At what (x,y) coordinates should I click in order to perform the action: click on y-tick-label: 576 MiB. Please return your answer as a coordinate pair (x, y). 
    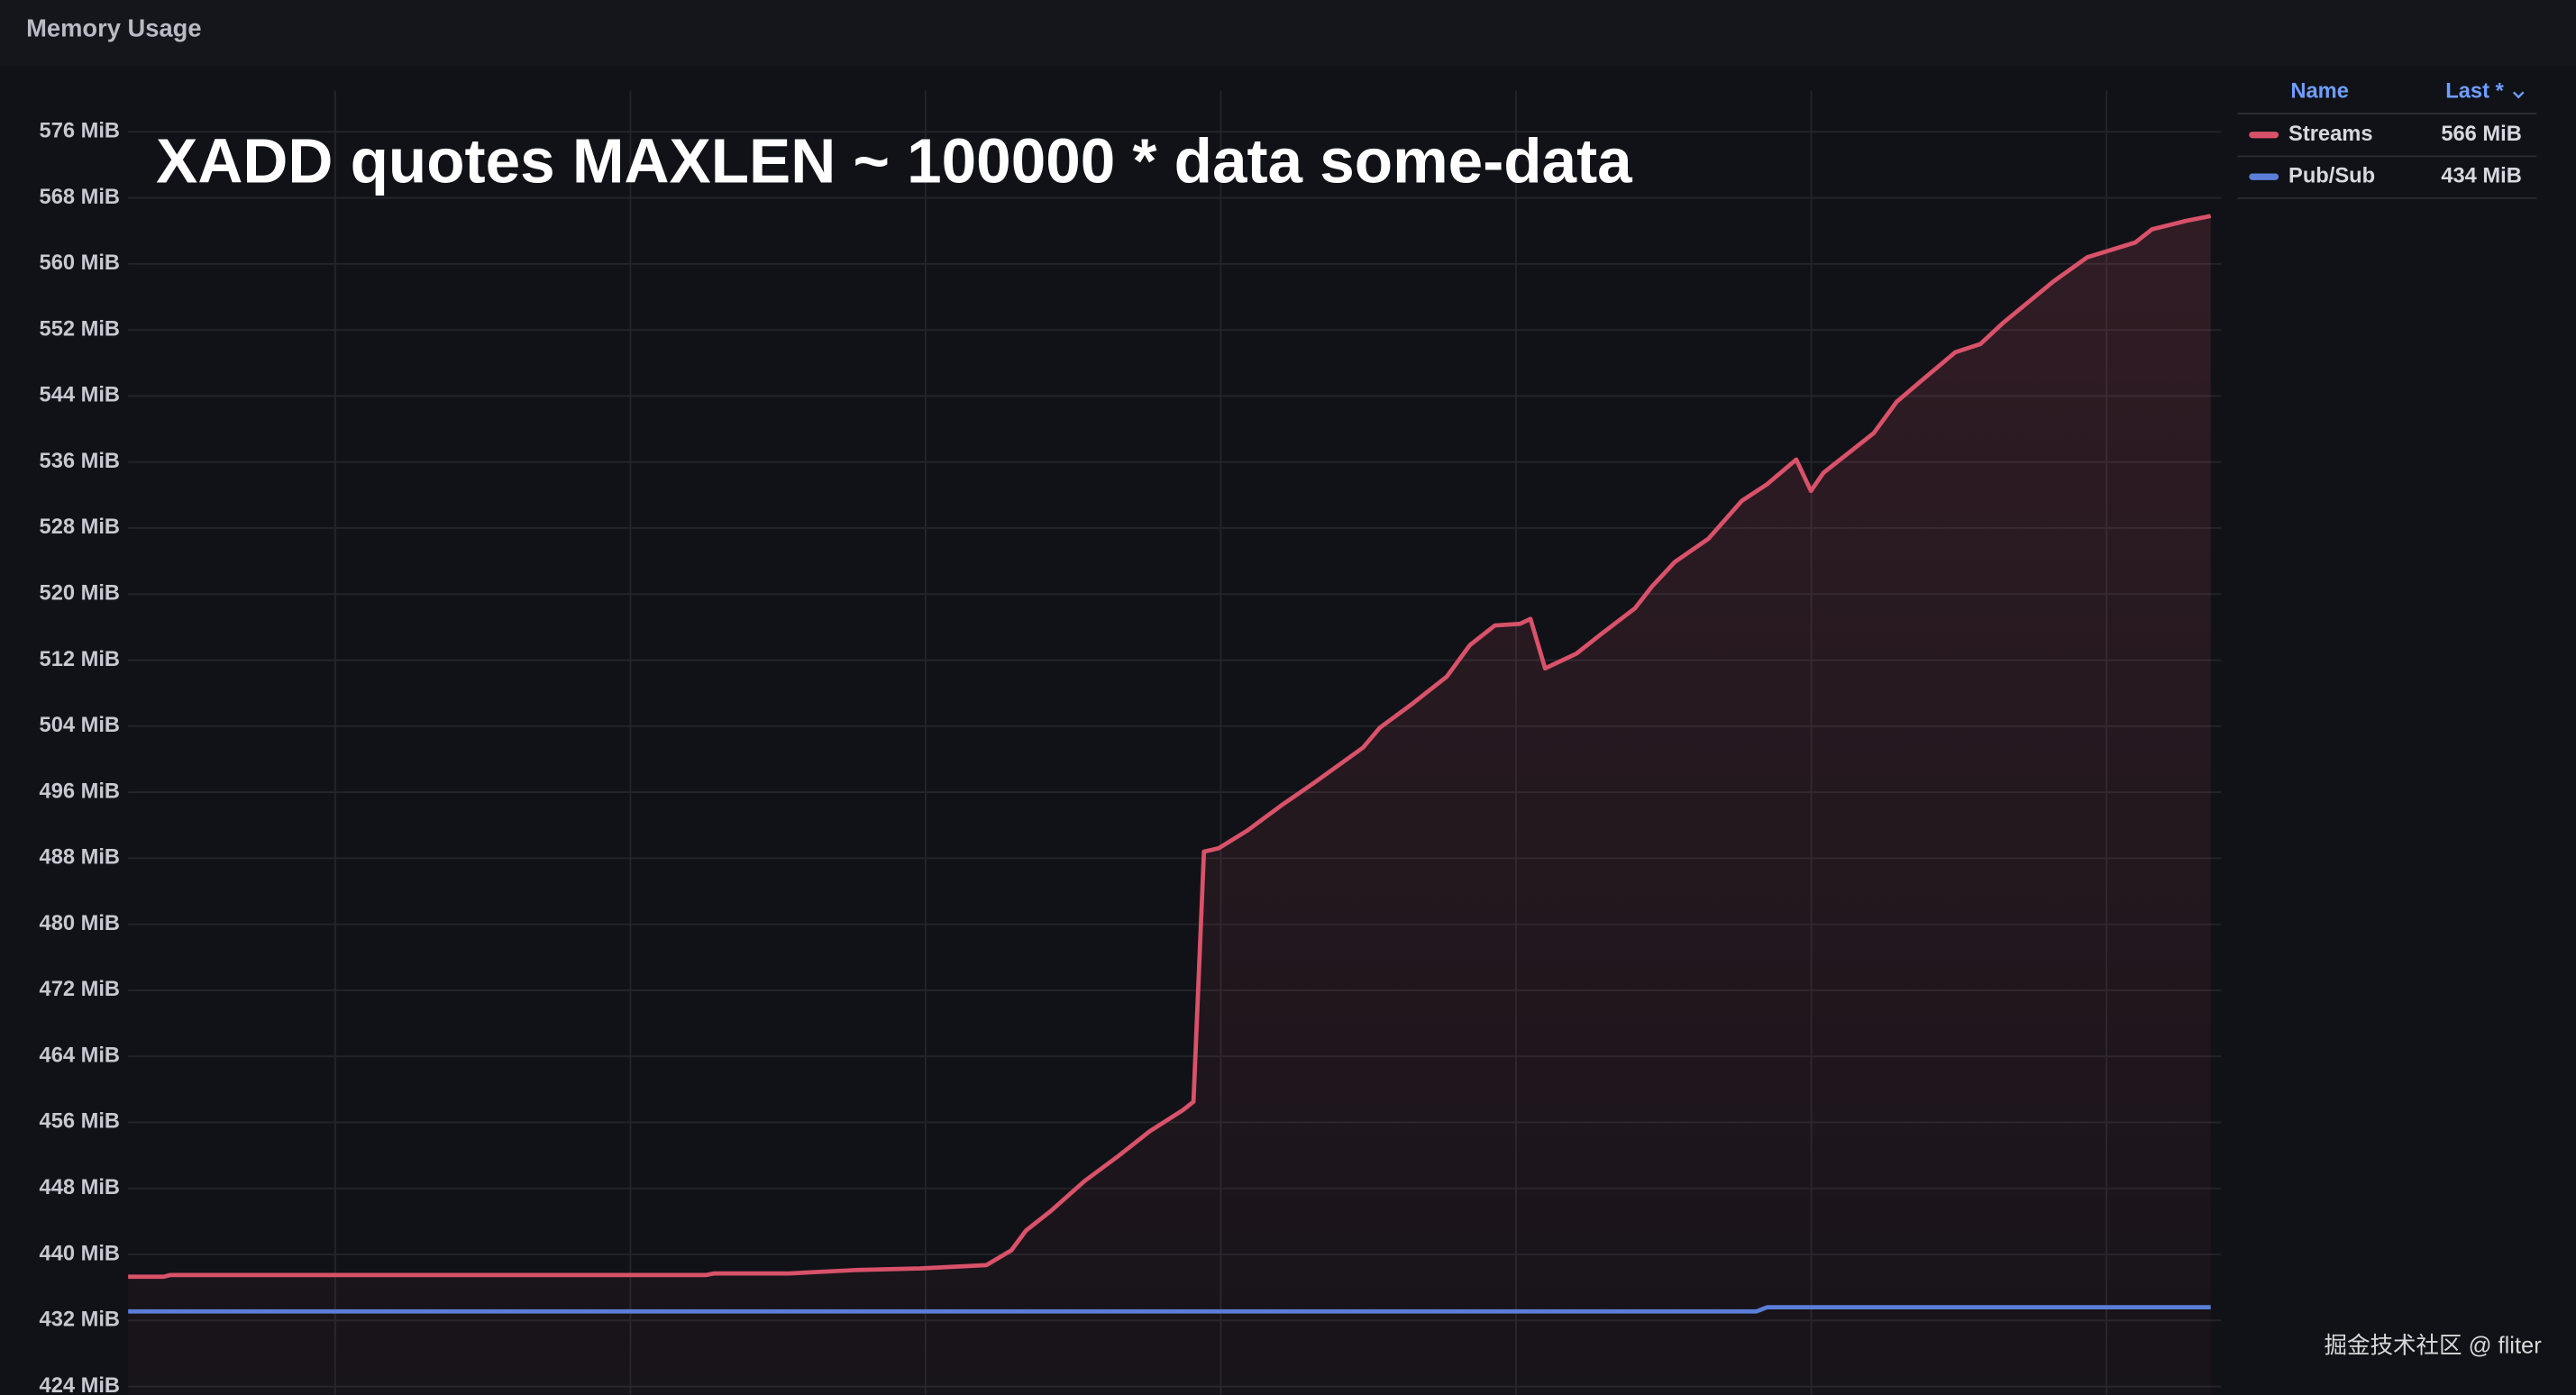
    Looking at the image, I should click on (80, 131).